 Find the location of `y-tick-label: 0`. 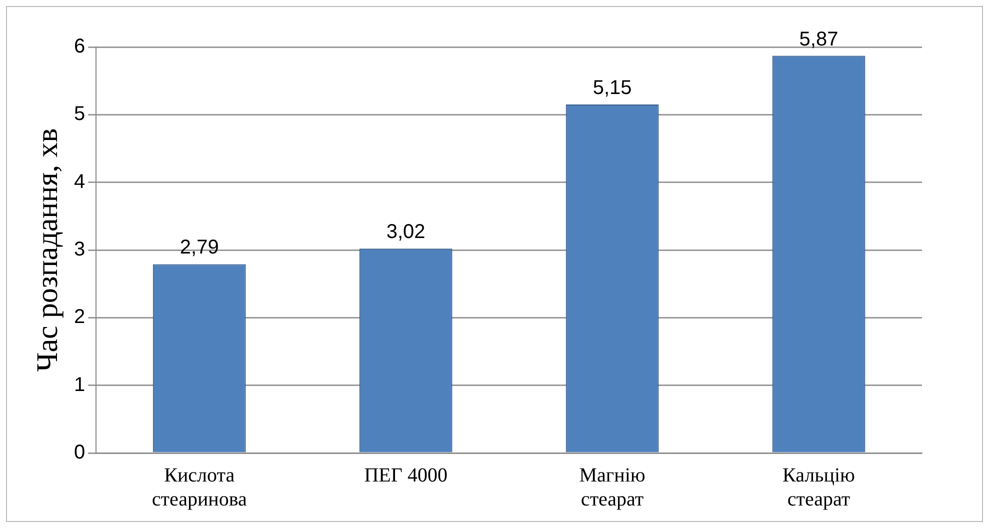

y-tick-label: 0 is located at coordinates (80, 453).